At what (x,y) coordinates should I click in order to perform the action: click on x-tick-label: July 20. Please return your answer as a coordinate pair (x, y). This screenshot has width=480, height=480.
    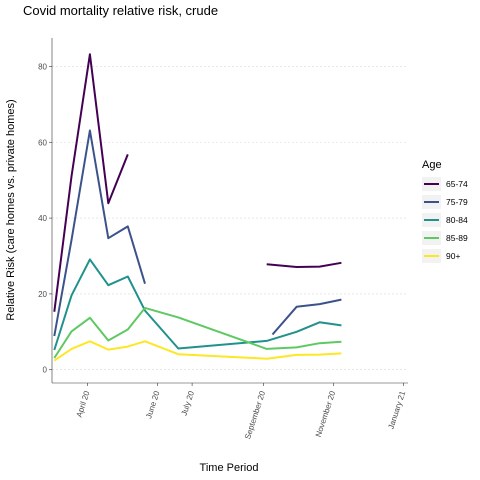
    Looking at the image, I should click on (188, 402).